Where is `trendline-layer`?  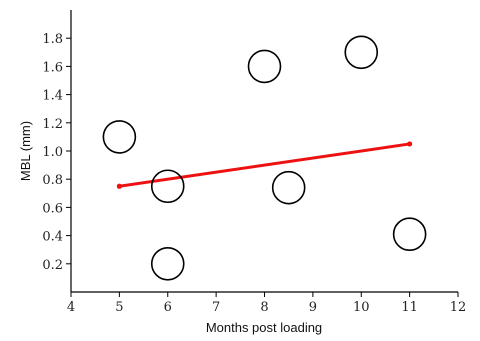
trendline-layer is located at coordinates (264, 165).